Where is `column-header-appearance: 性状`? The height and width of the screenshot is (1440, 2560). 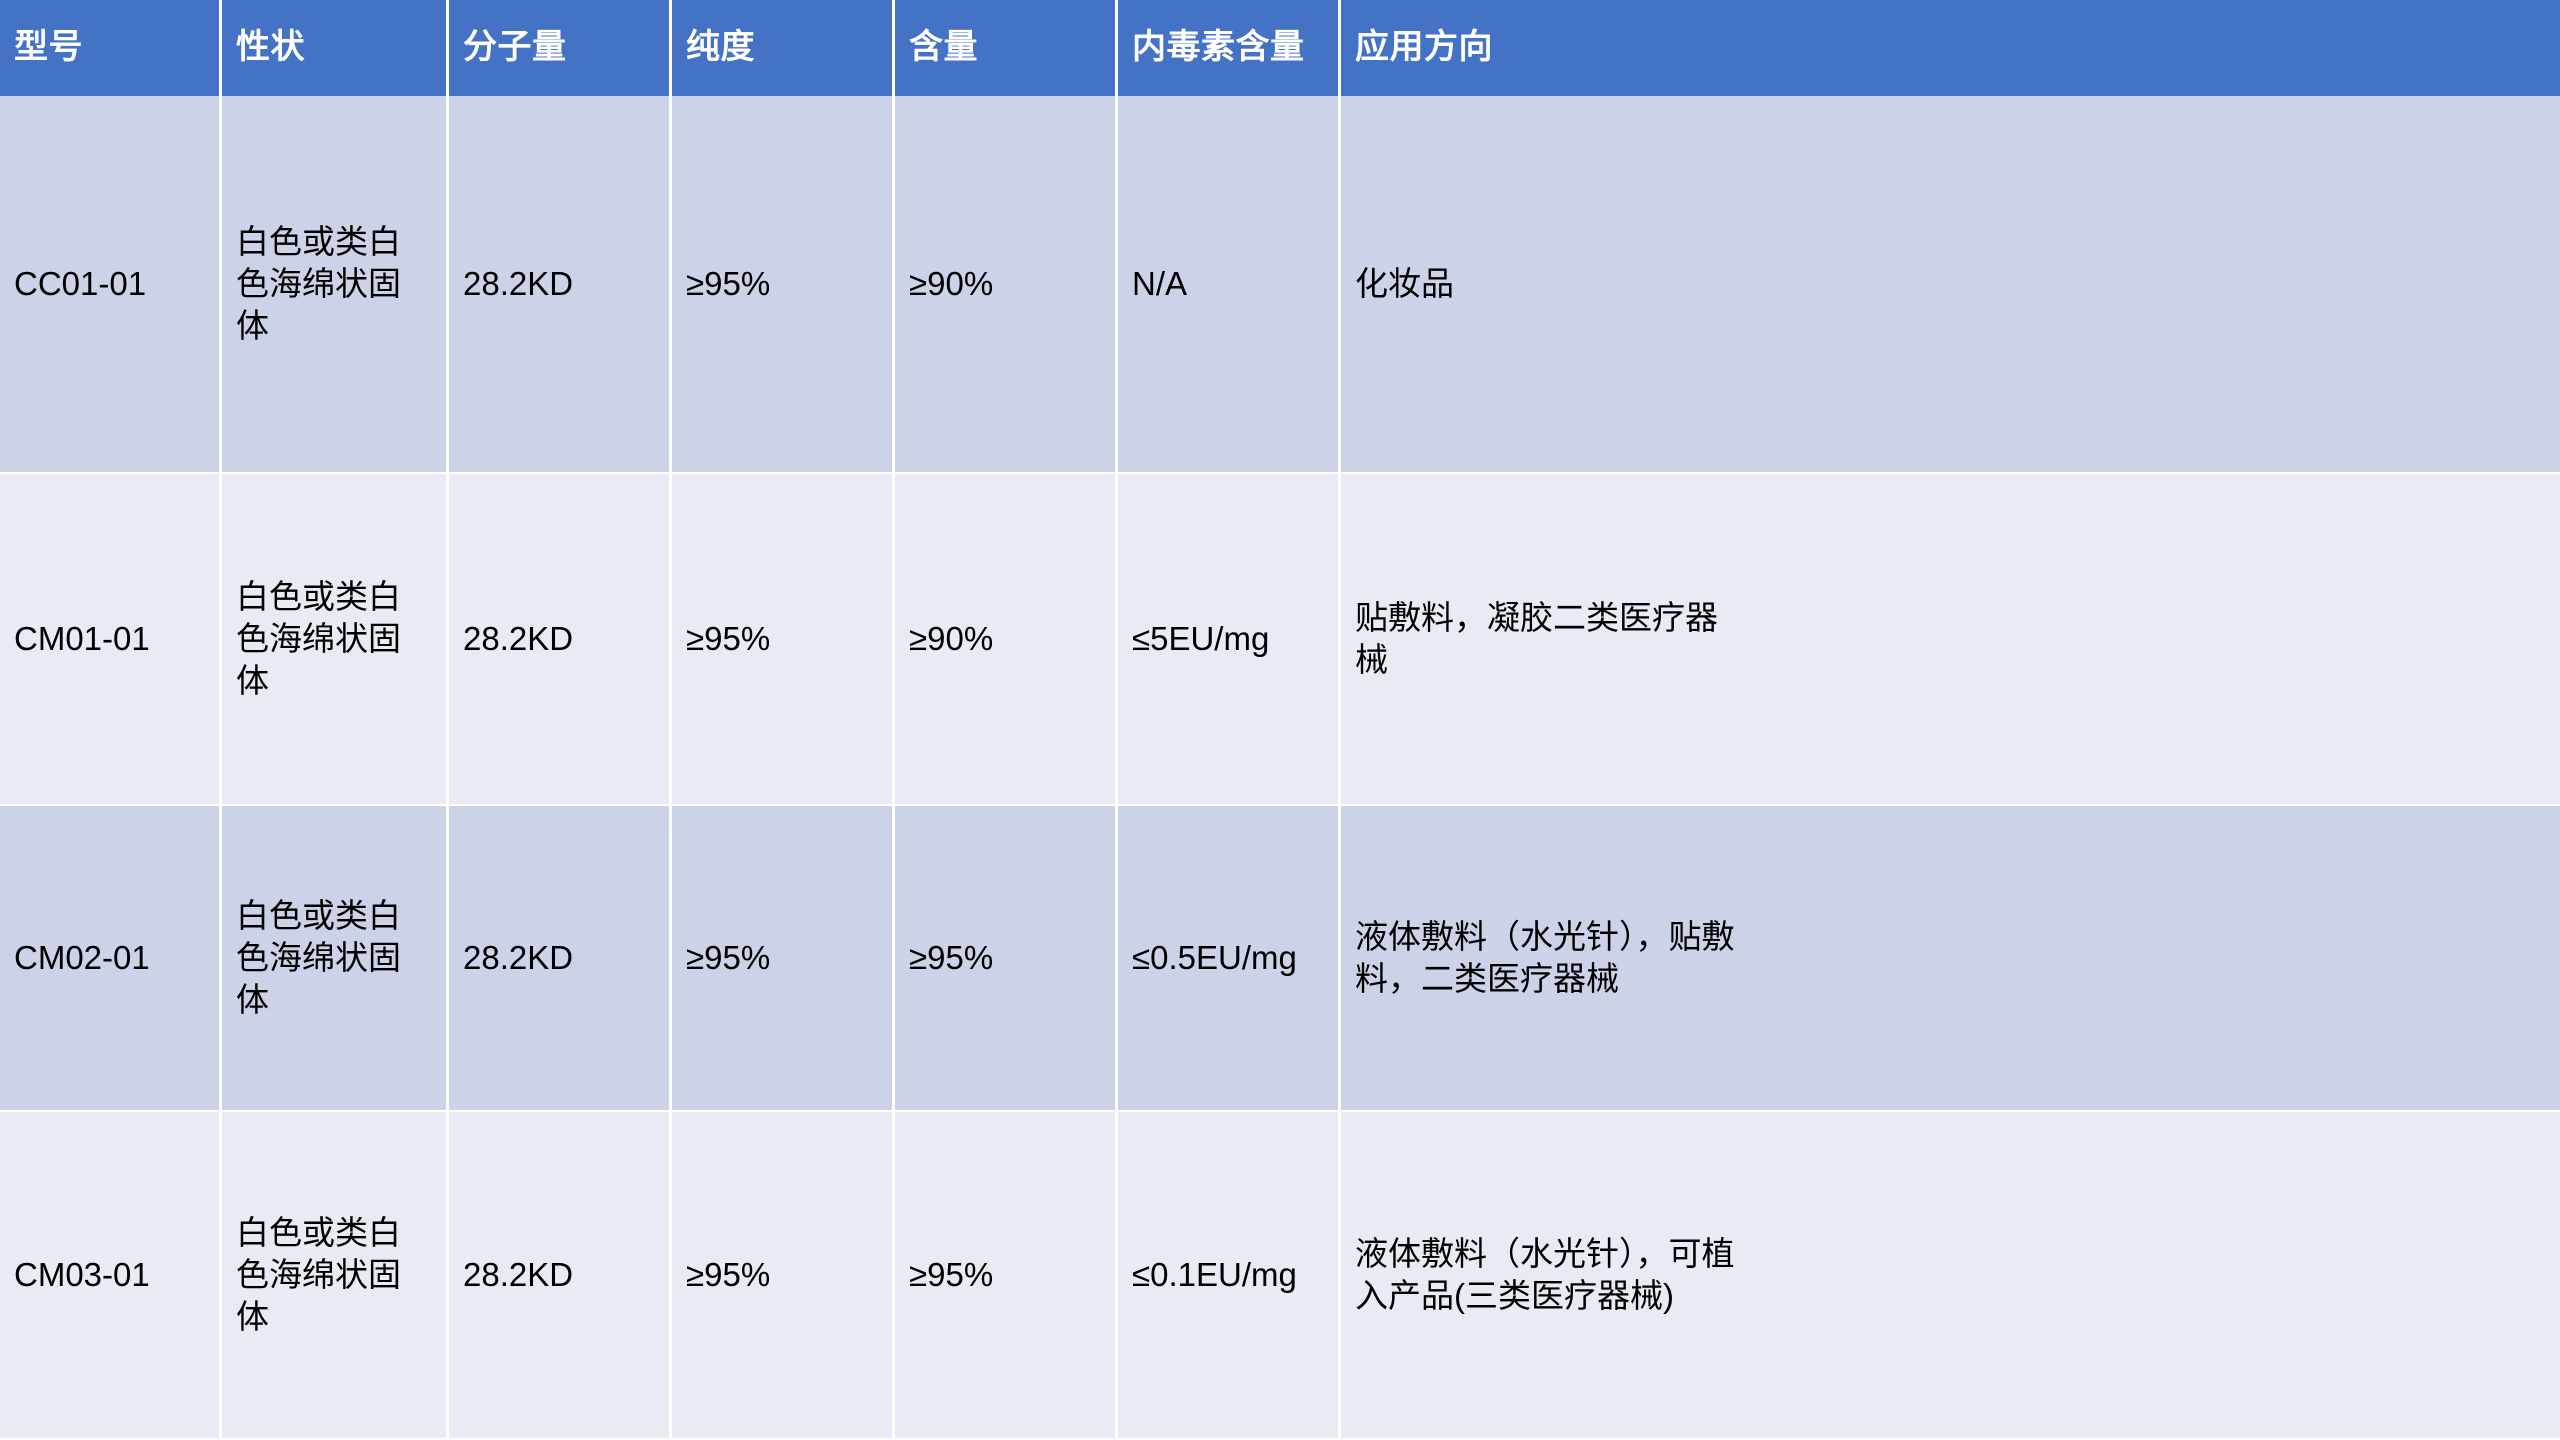 column-header-appearance: 性状 is located at coordinates (335, 48).